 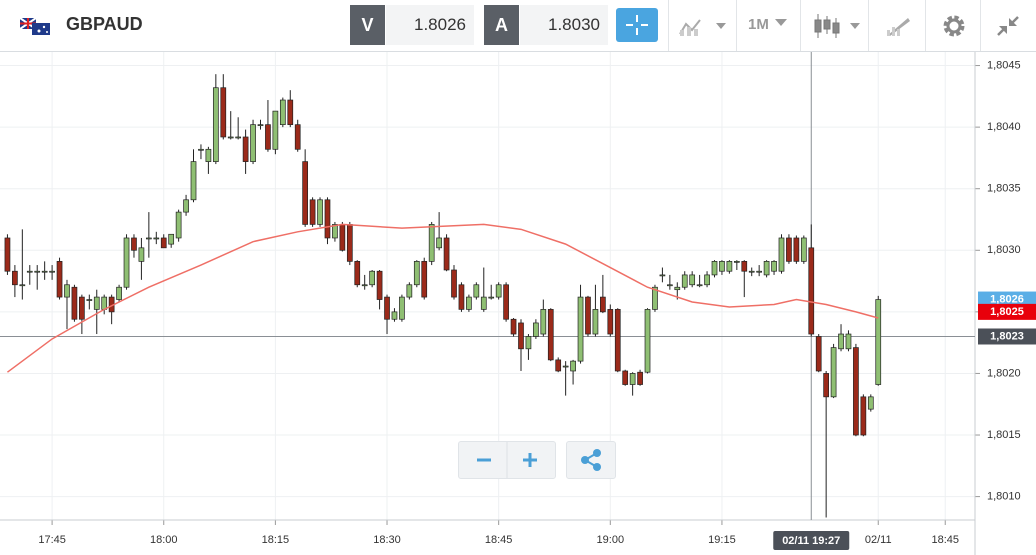 I want to click on draw-button, so click(x=898, y=26).